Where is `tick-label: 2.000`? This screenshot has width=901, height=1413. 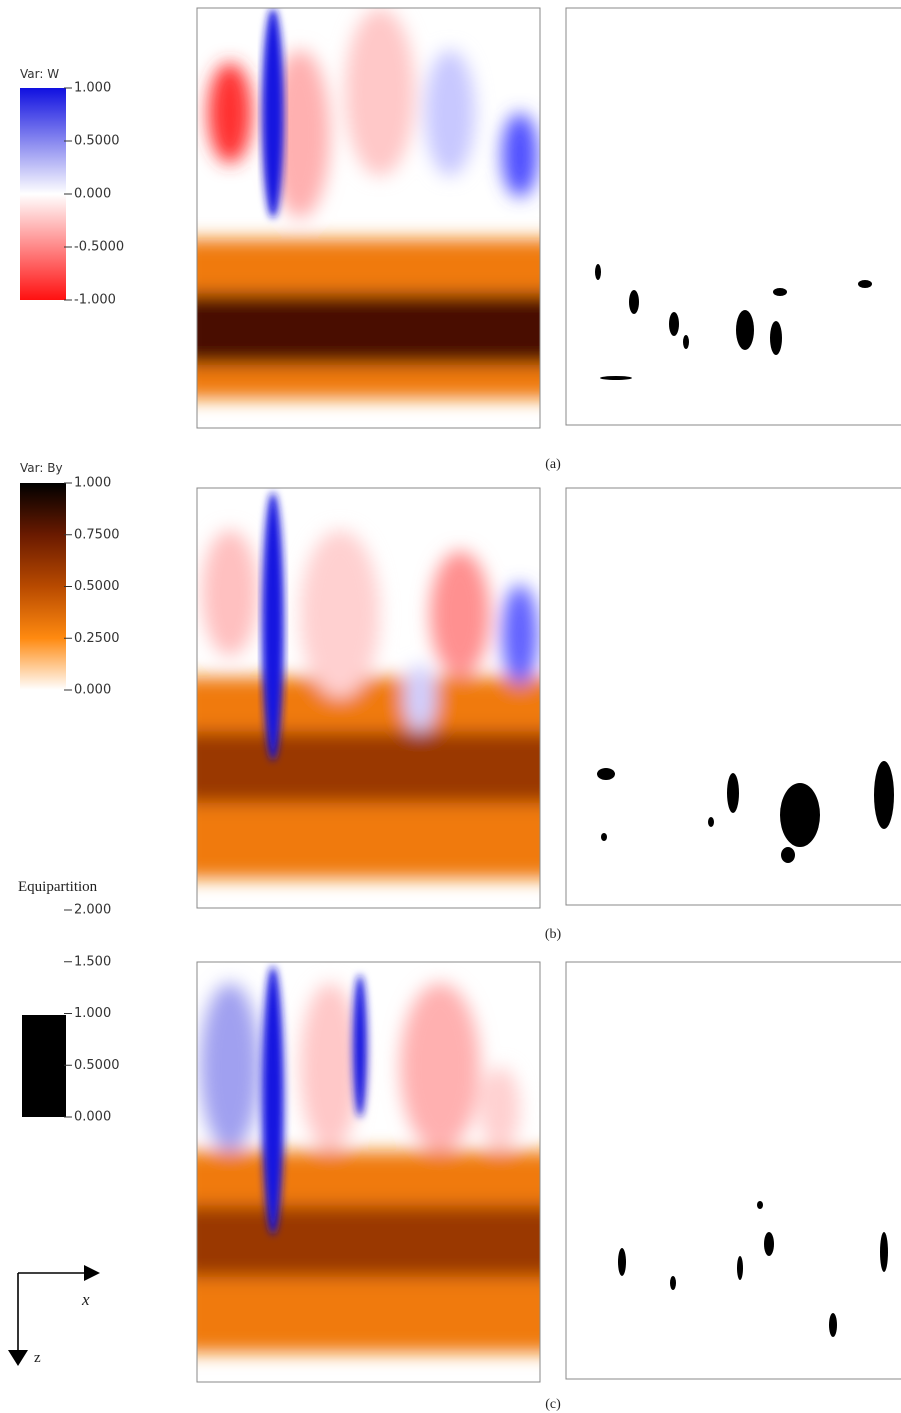
tick-label: 2.000 is located at coordinates (92, 910).